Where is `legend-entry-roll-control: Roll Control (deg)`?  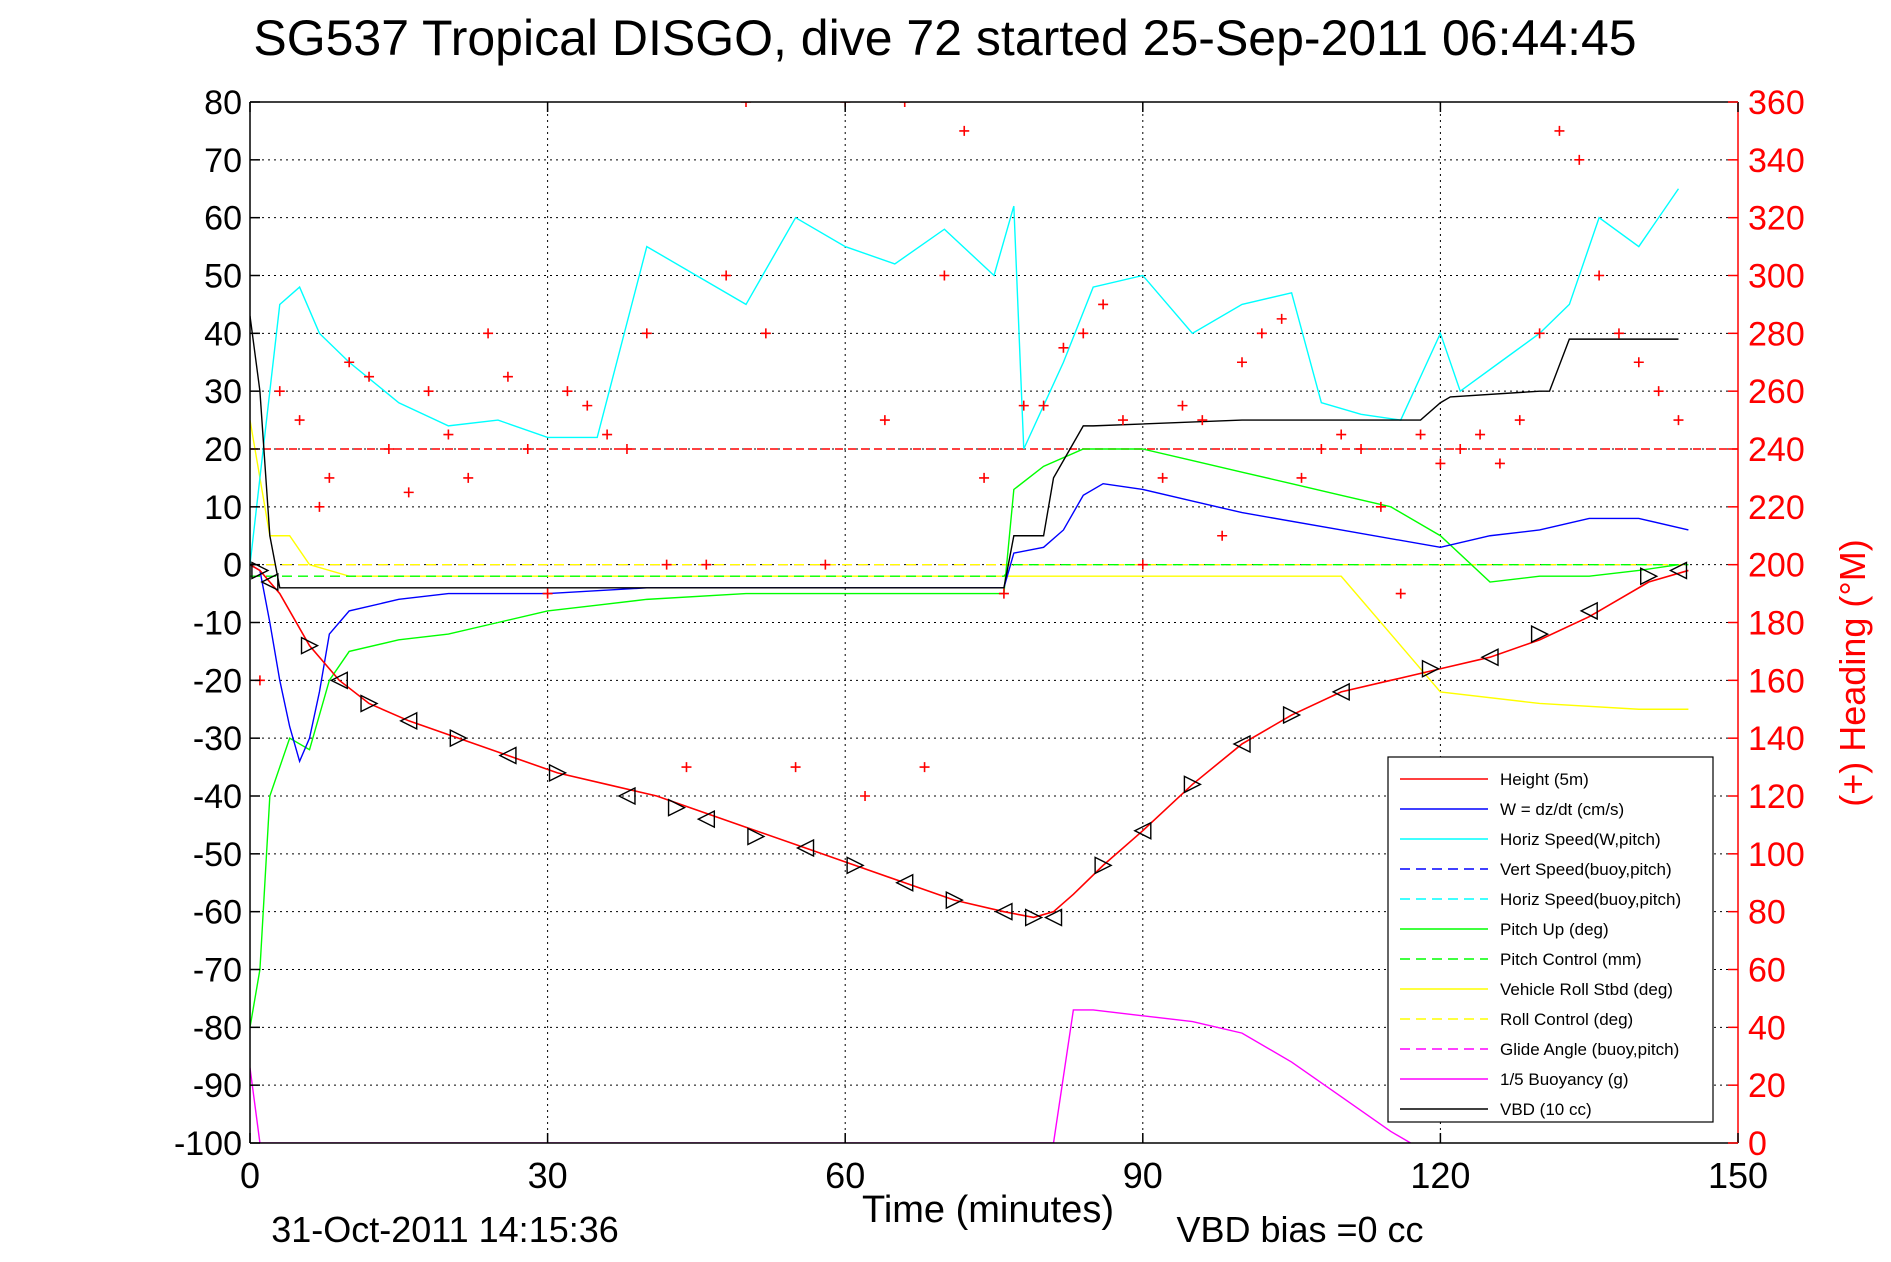
legend-entry-roll-control: Roll Control (deg) is located at coordinates (1566, 1019).